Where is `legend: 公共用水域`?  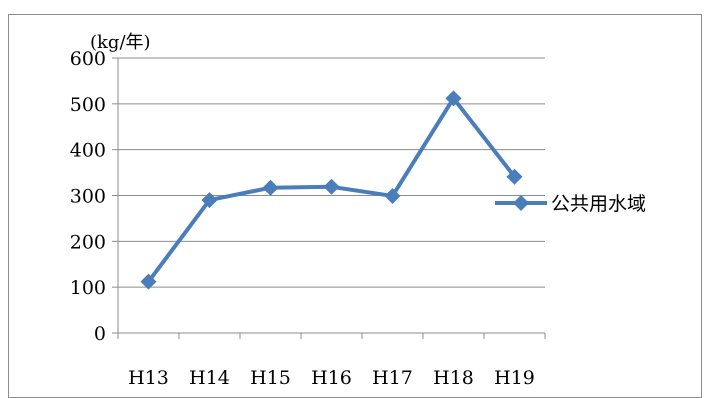
legend: 公共用水域 is located at coordinates (570, 204).